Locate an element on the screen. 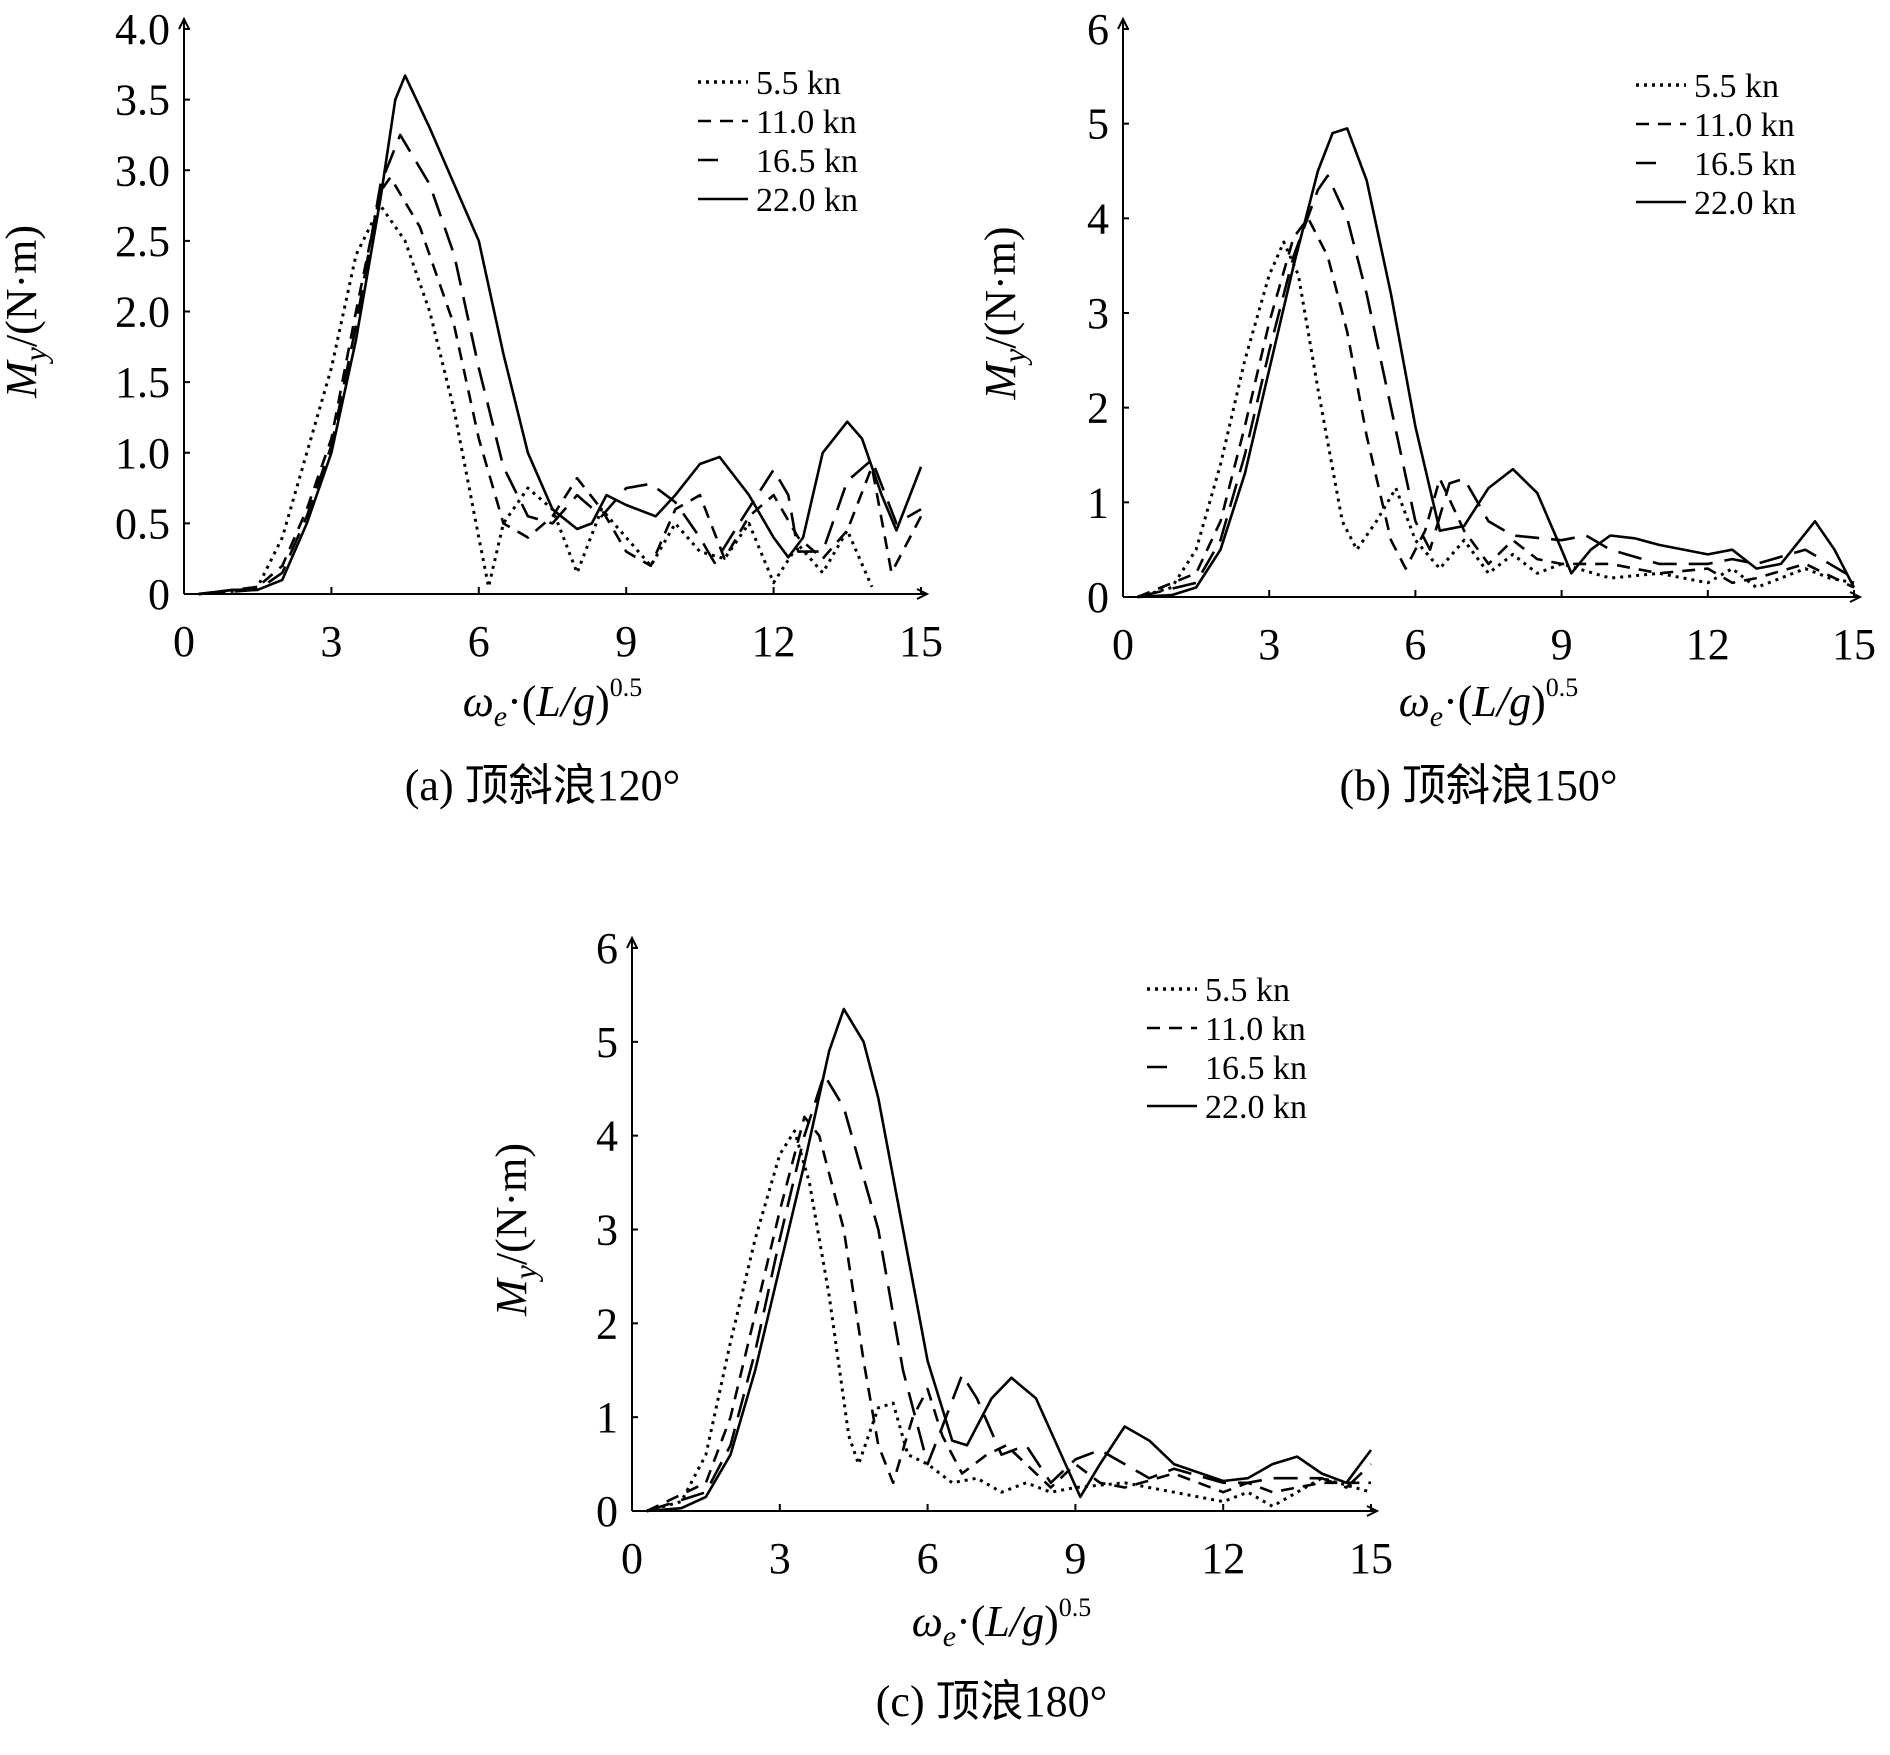 The width and height of the screenshot is (1890, 1755). panel-caption: (b) 顶斜浪150° is located at coordinates (1479, 785).